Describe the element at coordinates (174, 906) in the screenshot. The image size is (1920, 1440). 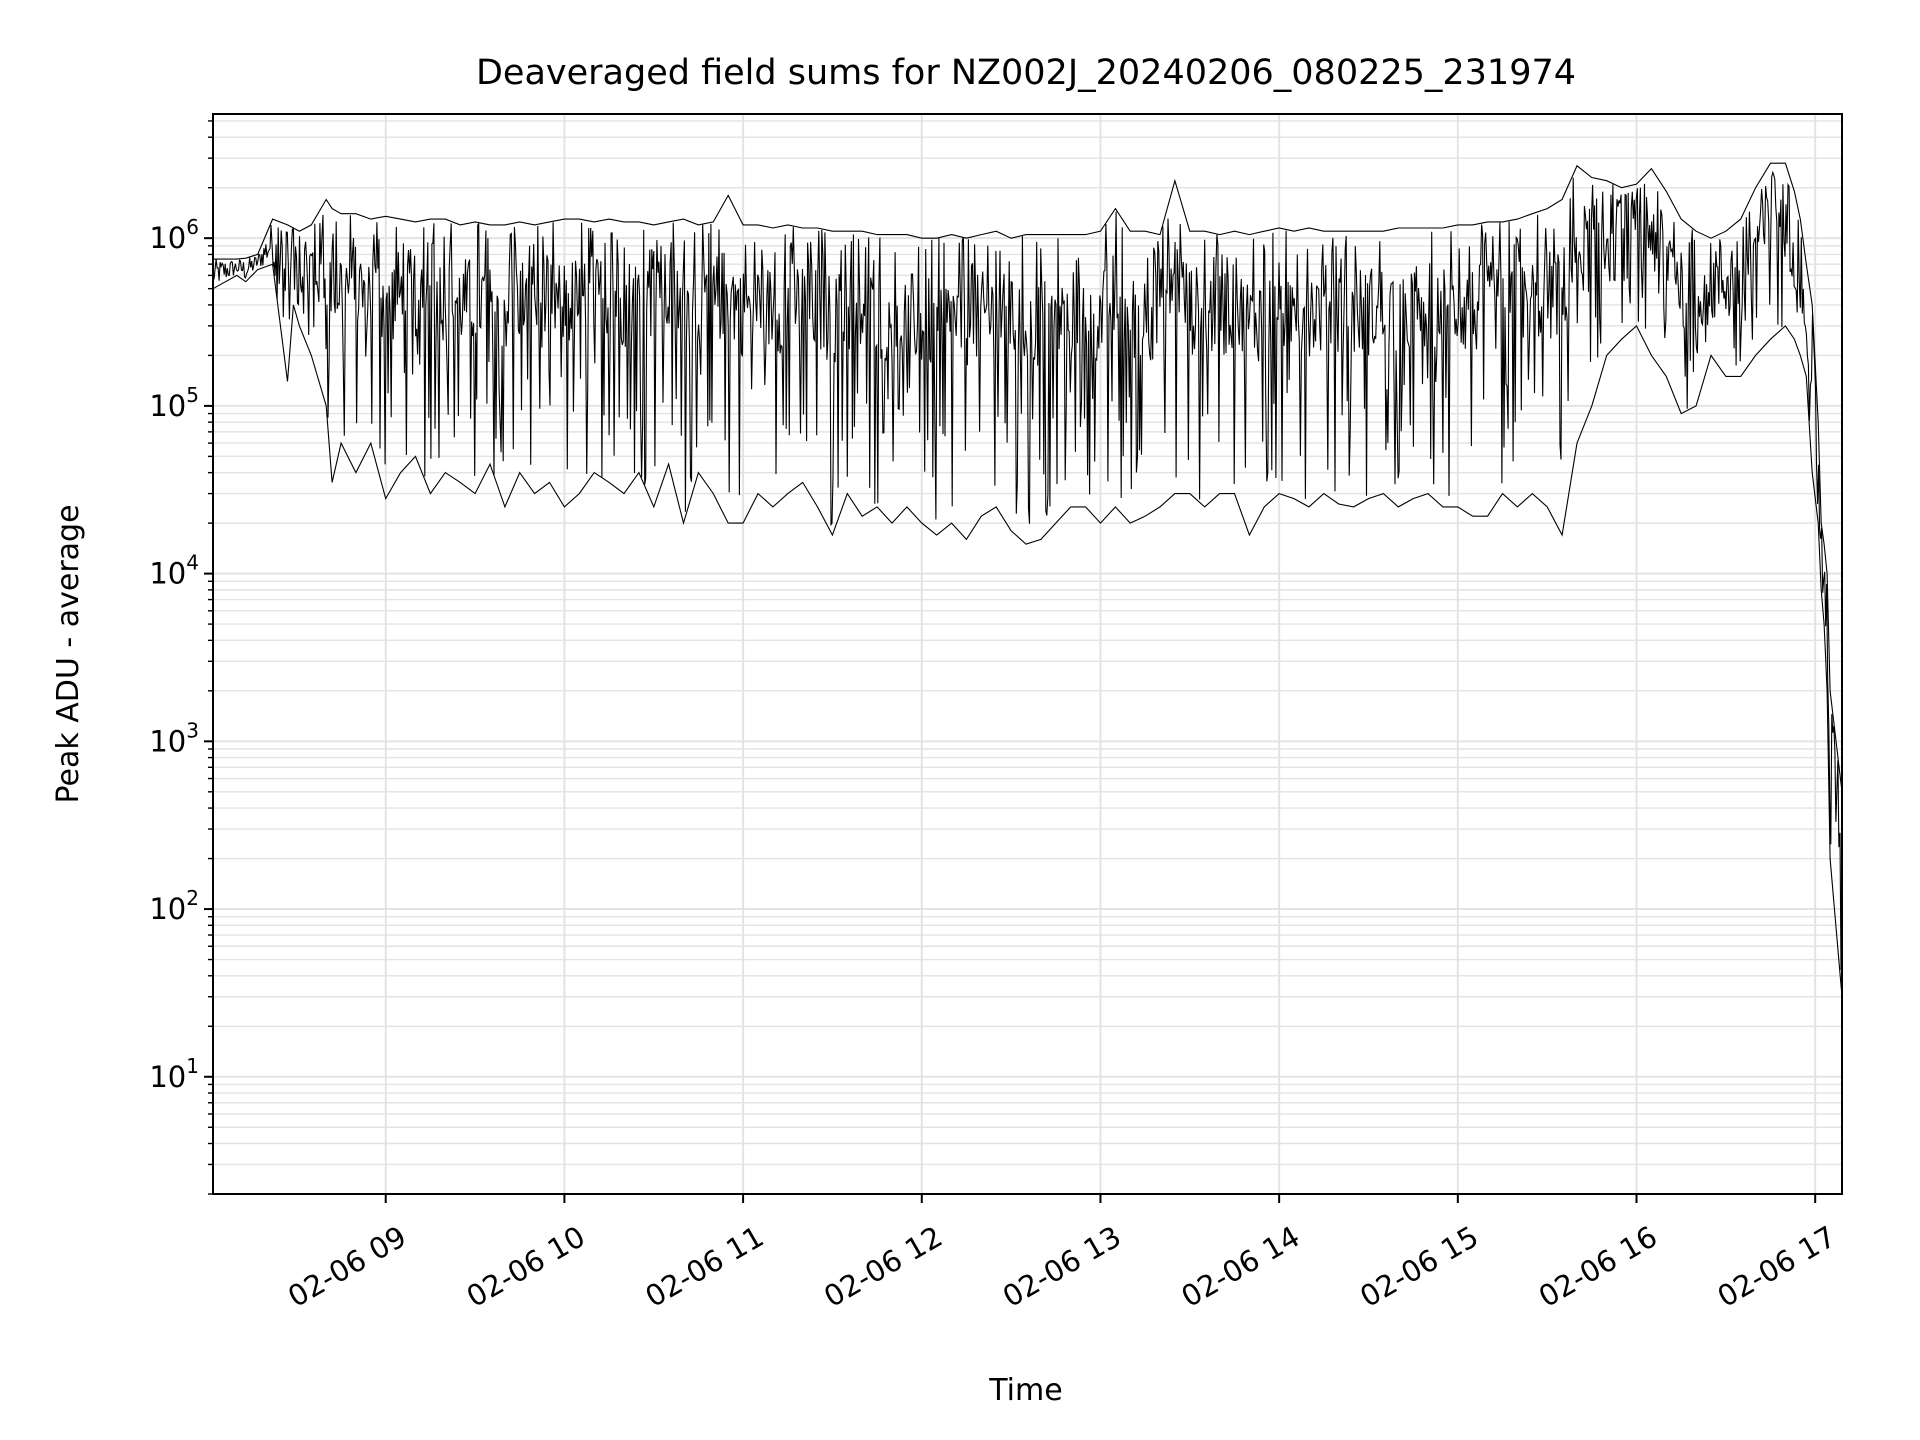
I see `y-tick-label: 10²` at that location.